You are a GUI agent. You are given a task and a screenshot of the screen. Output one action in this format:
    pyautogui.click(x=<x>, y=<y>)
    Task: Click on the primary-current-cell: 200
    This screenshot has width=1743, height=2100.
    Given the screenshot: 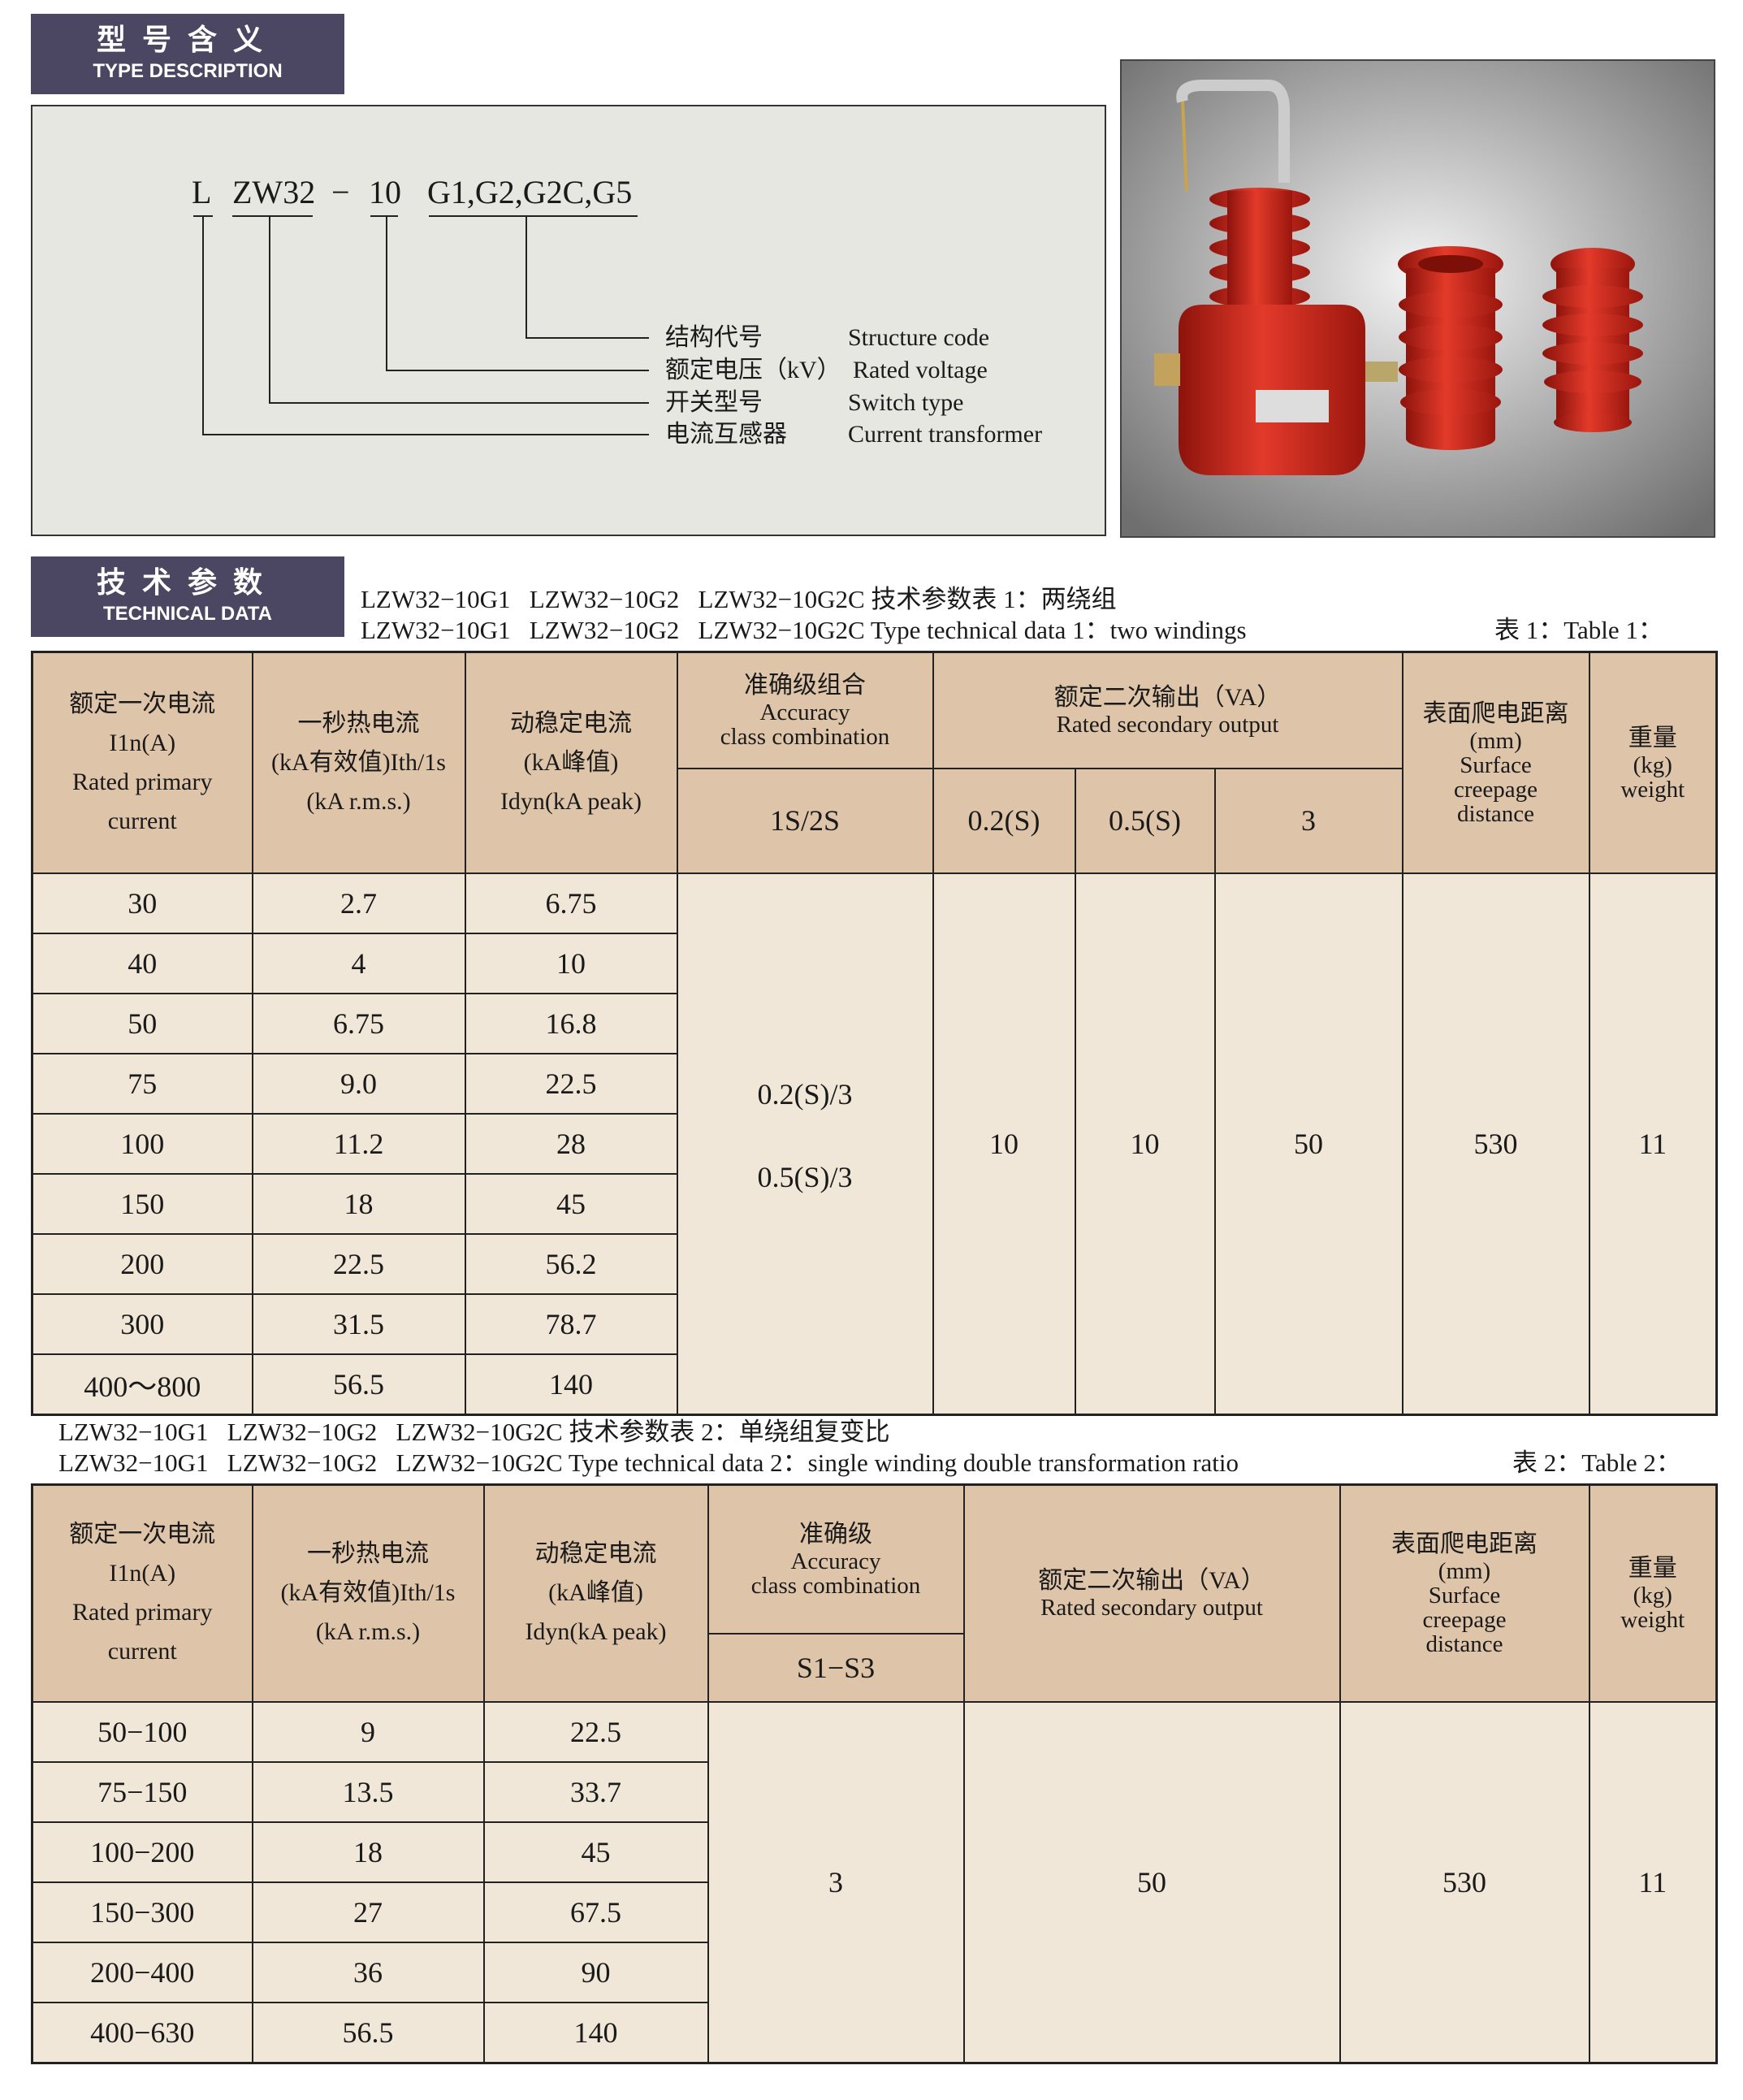 What is the action you would take?
    pyautogui.click(x=142, y=1263)
    